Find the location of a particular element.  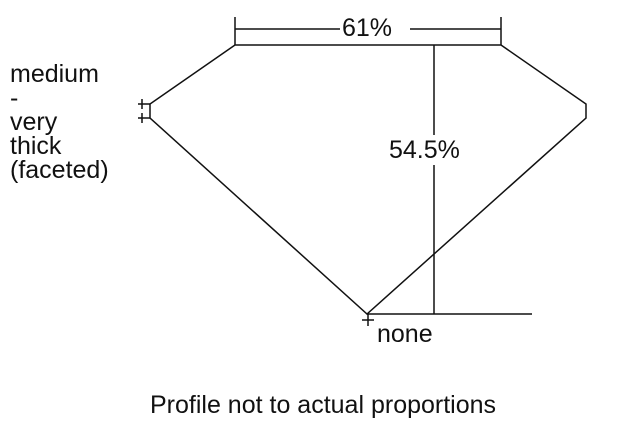

girdle-label-line: medium is located at coordinates (54, 74).